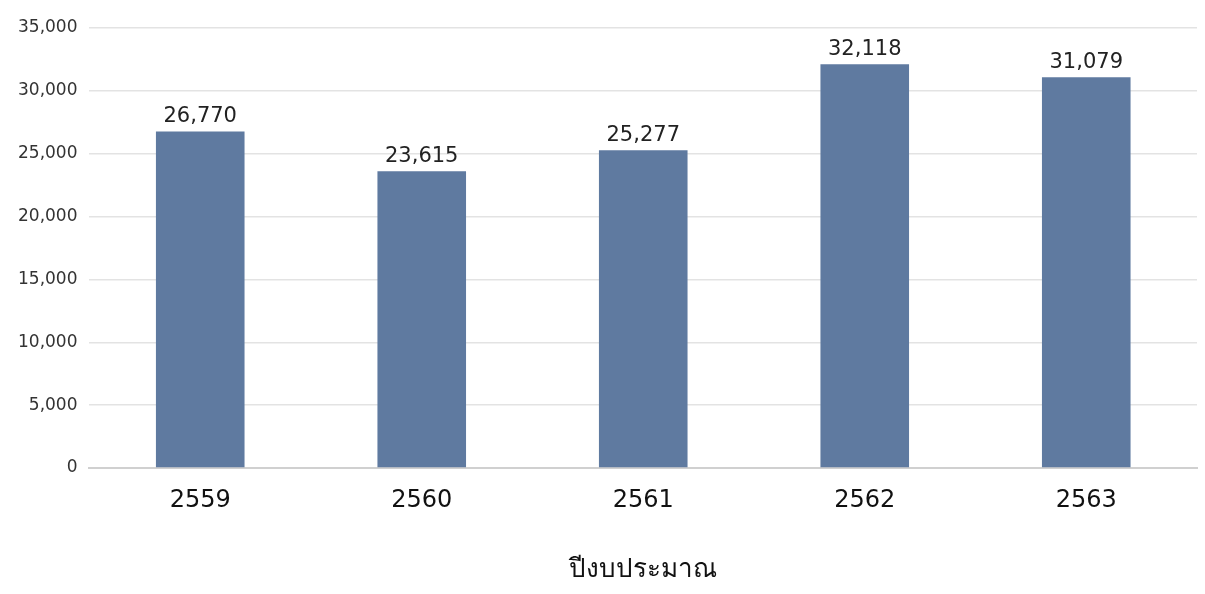 Image resolution: width=1205 pixels, height=594 pixels. I want to click on x-axis-title: ปีงบประมาณ, so click(643, 568).